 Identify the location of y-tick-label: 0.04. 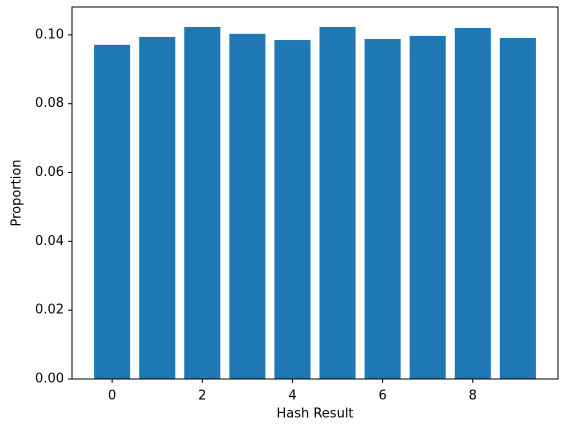
(49, 241).